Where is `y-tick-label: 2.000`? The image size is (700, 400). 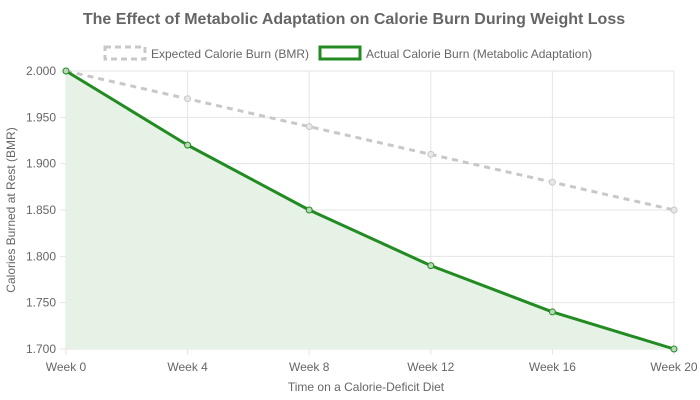 y-tick-label: 2.000 is located at coordinates (41, 71).